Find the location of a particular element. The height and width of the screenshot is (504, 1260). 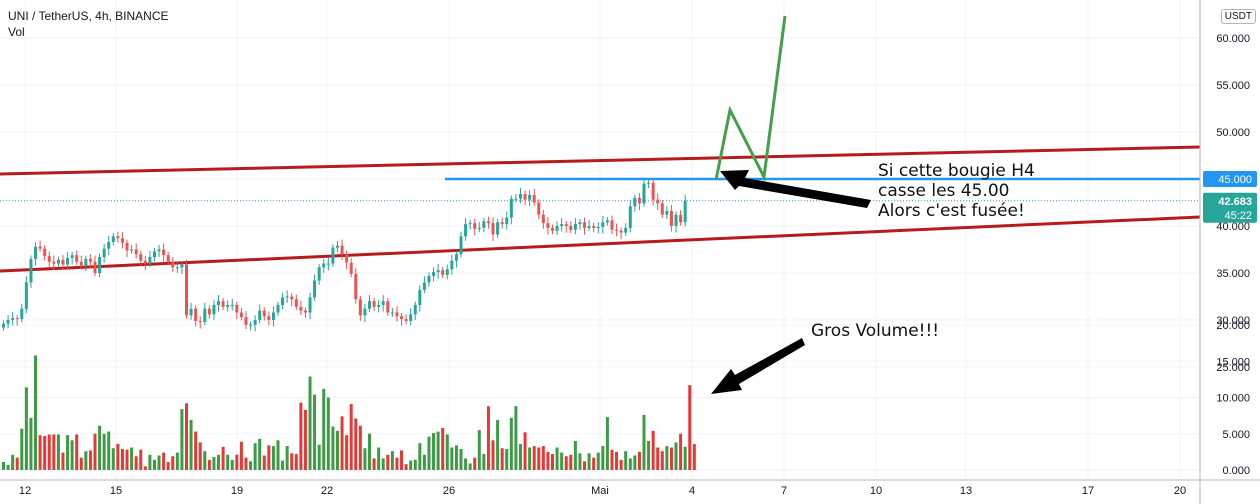

currency-badge: USDT is located at coordinates (1238, 16).